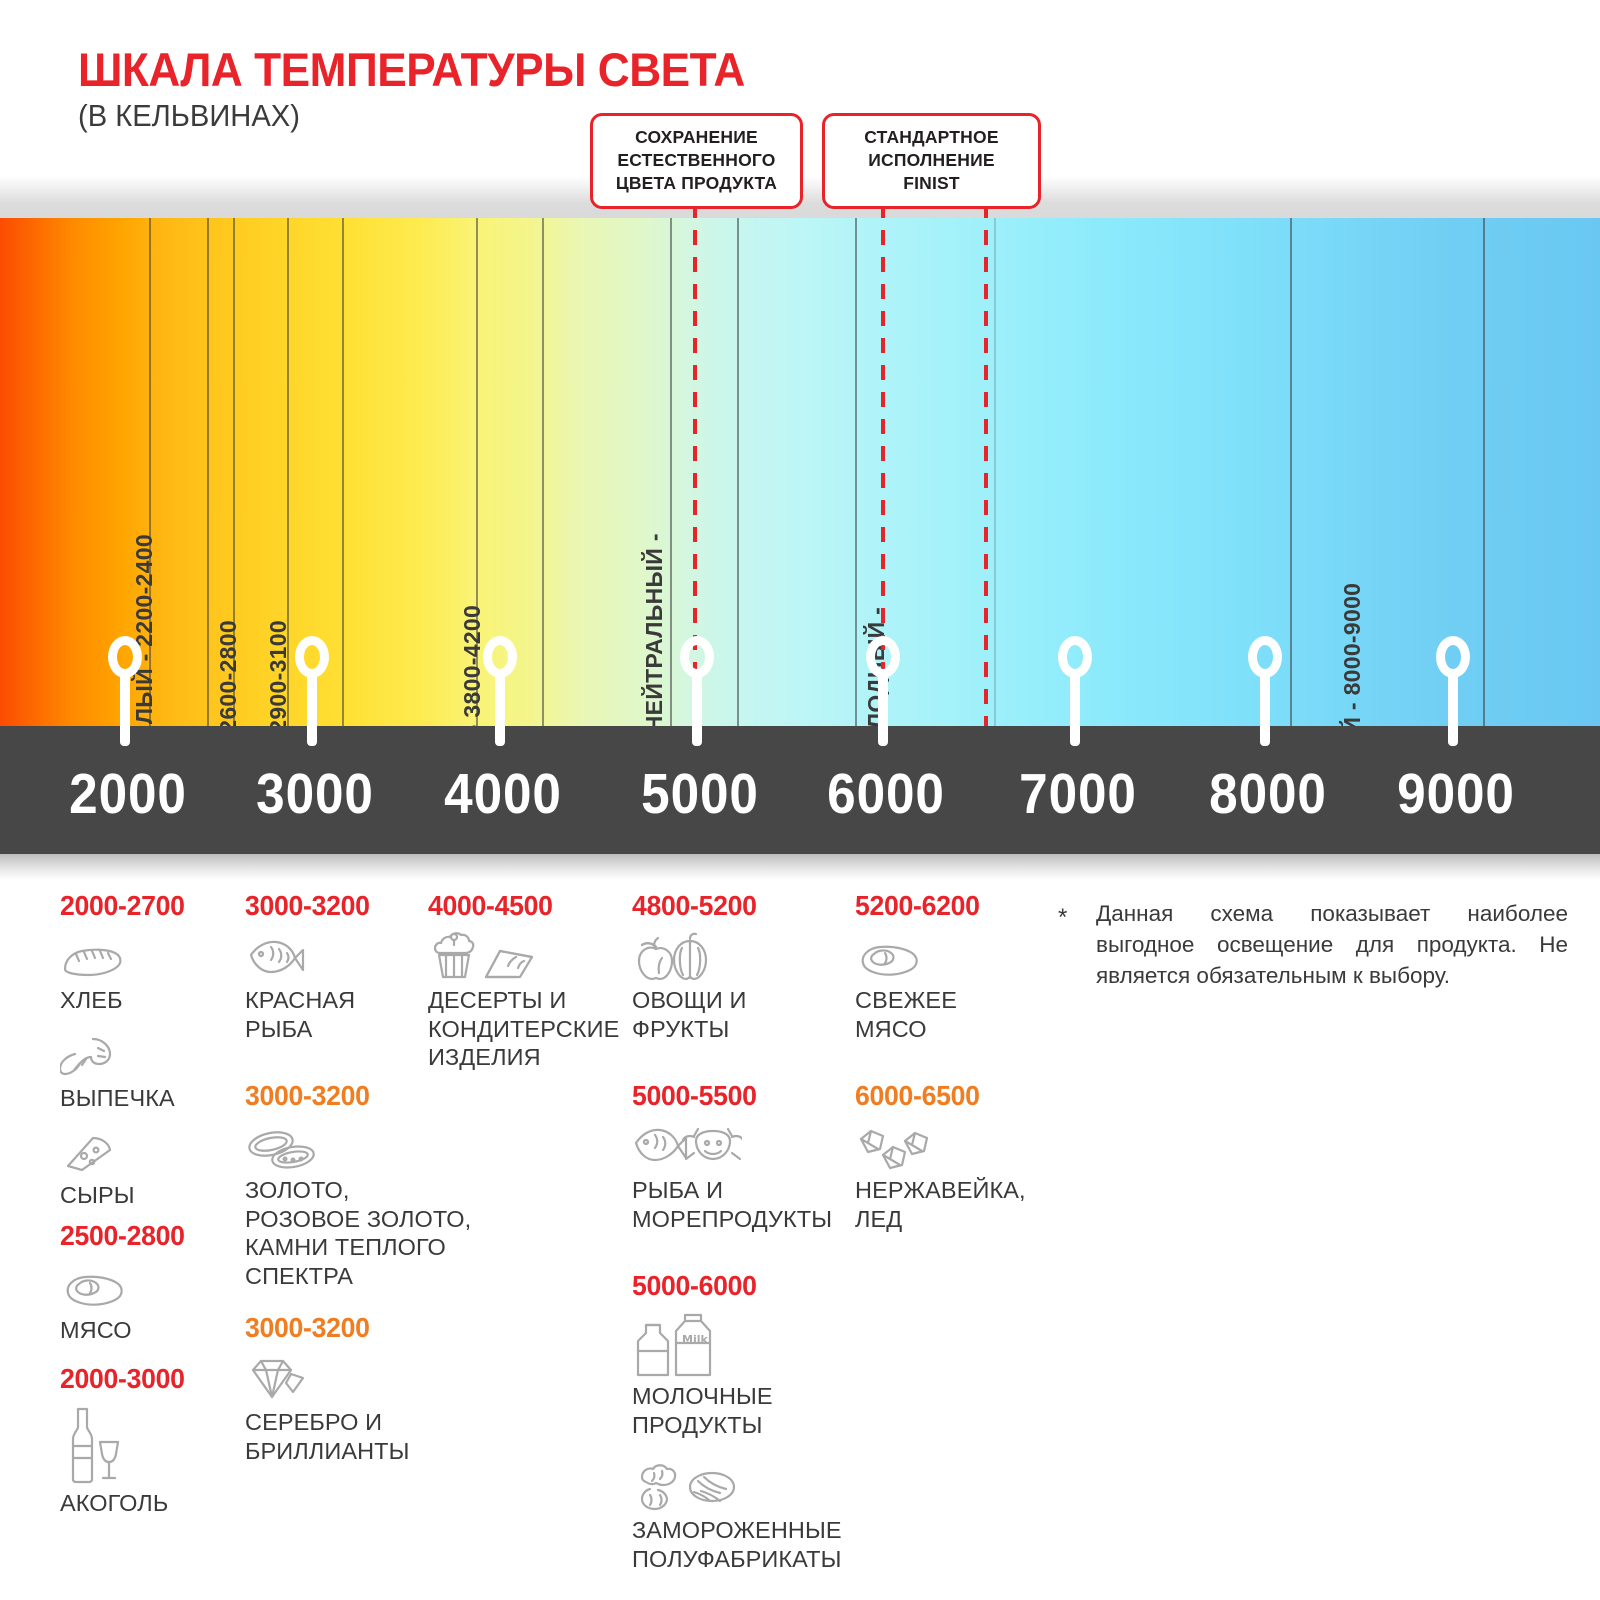 This screenshot has width=1600, height=1600. I want to click on legend-label: АКОГОЛЬ, so click(114, 1503).